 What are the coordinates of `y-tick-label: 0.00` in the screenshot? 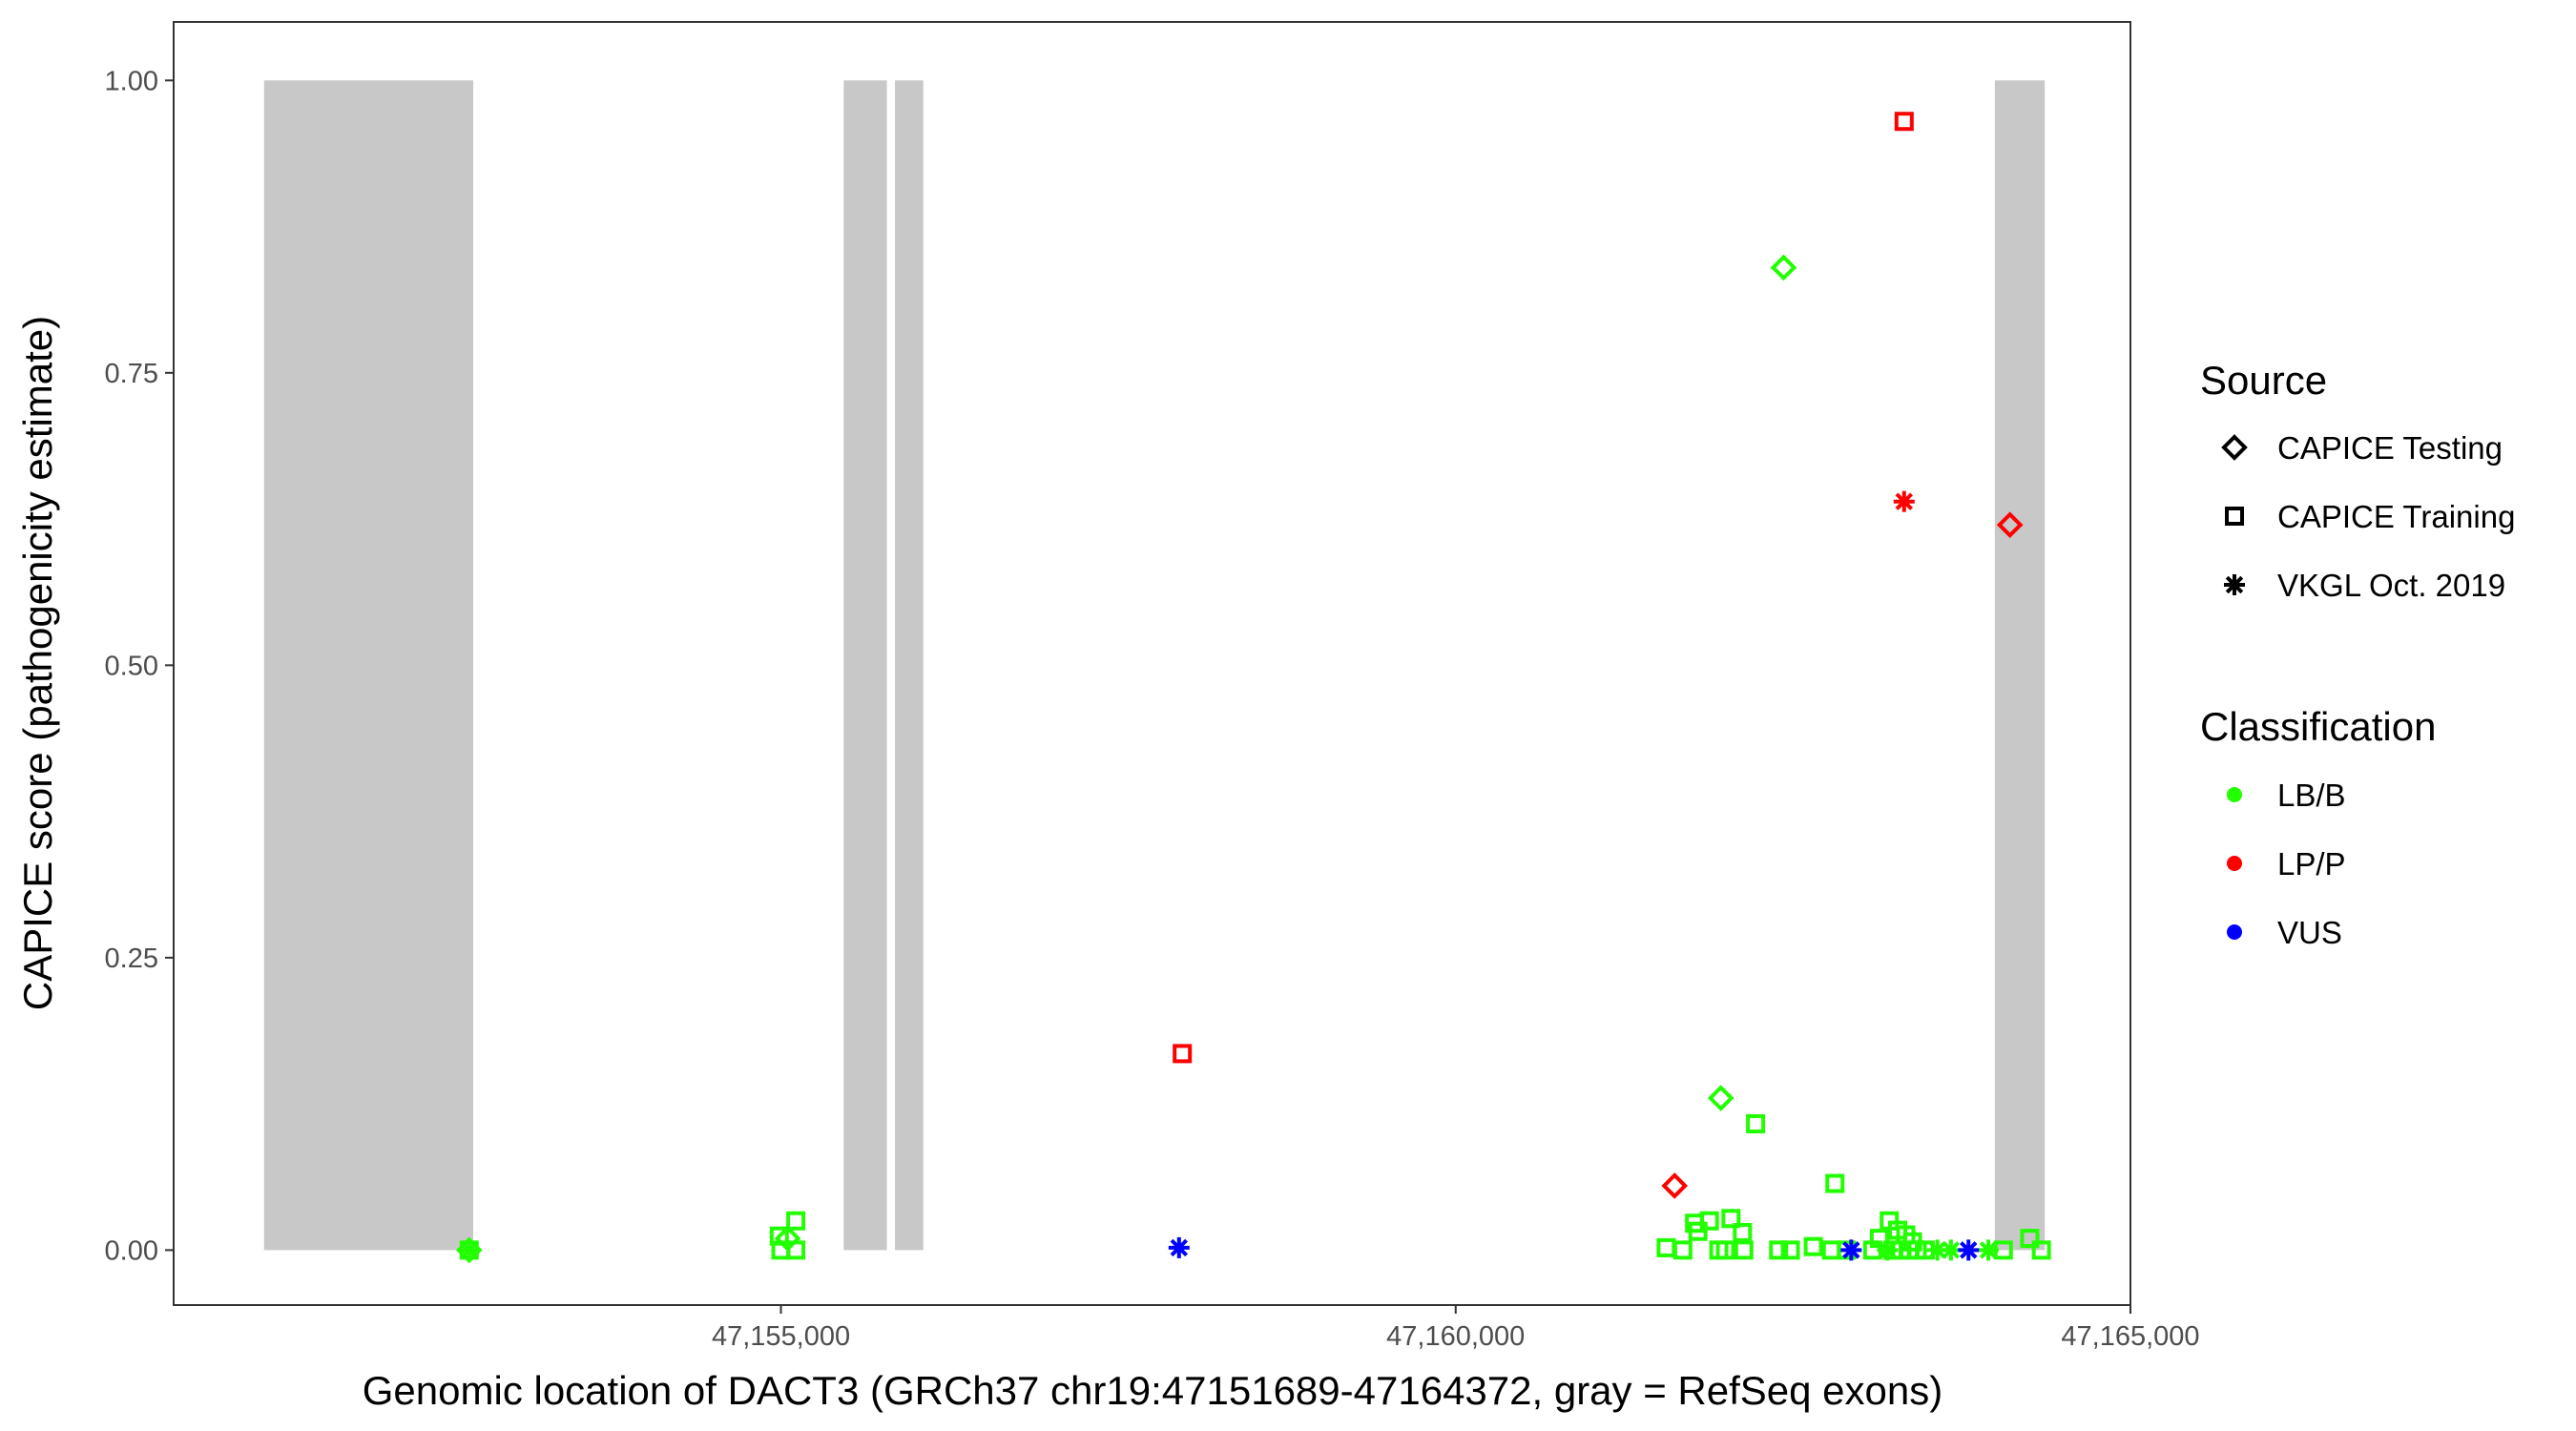 It's located at (131, 1250).